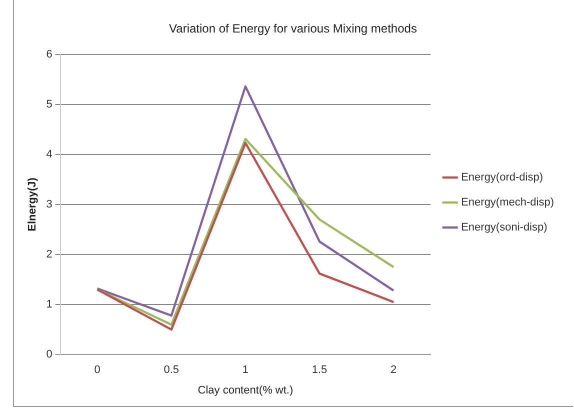 The image size is (574, 408). What do you see at coordinates (49, 254) in the screenshot?
I see `y-tick-label: 2` at bounding box center [49, 254].